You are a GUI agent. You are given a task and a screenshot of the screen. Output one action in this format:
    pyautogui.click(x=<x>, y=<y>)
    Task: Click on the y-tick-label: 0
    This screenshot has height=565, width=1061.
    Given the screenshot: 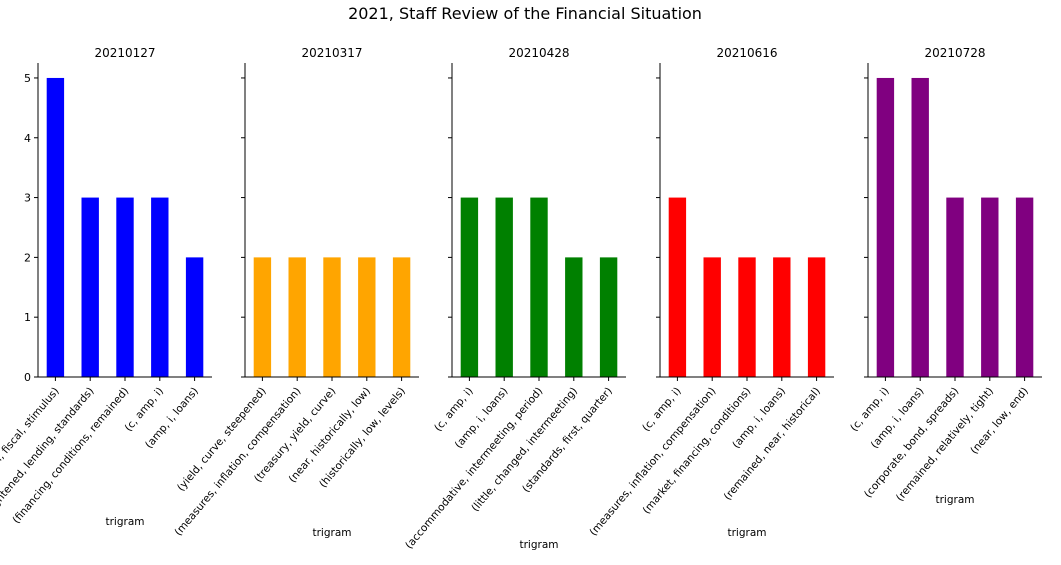 What is the action you would take?
    pyautogui.click(x=27, y=377)
    